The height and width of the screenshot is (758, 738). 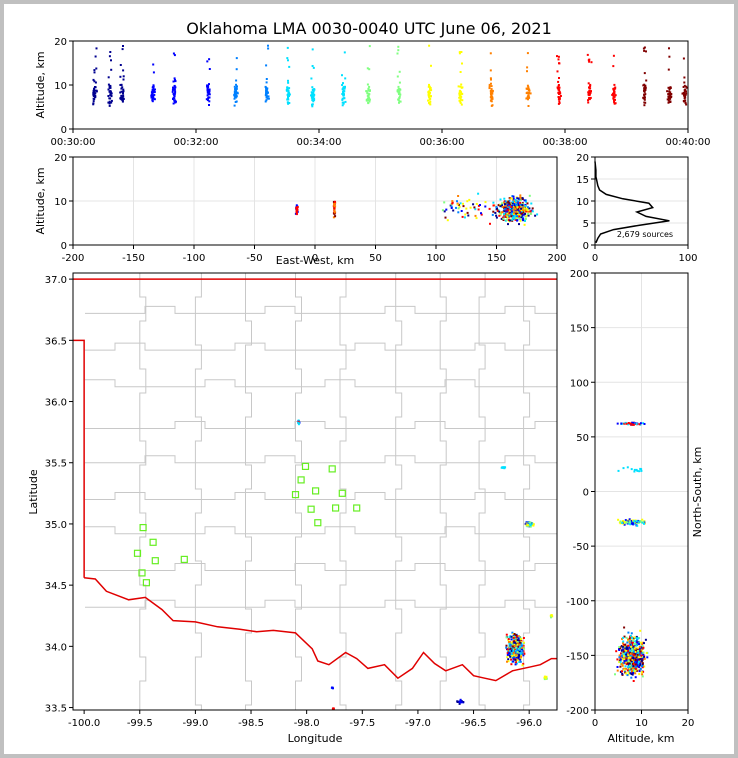 What do you see at coordinates (474, 723) in the screenshot?
I see `map-xtick-label: -96.5` at bounding box center [474, 723].